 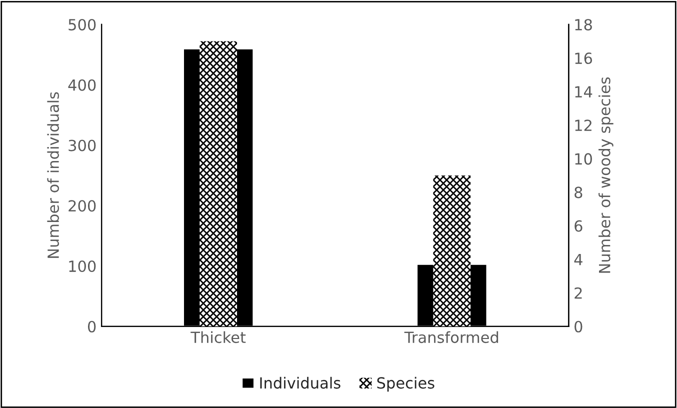 What do you see at coordinates (583, 92) in the screenshot?
I see `y2-tick-label: 14` at bounding box center [583, 92].